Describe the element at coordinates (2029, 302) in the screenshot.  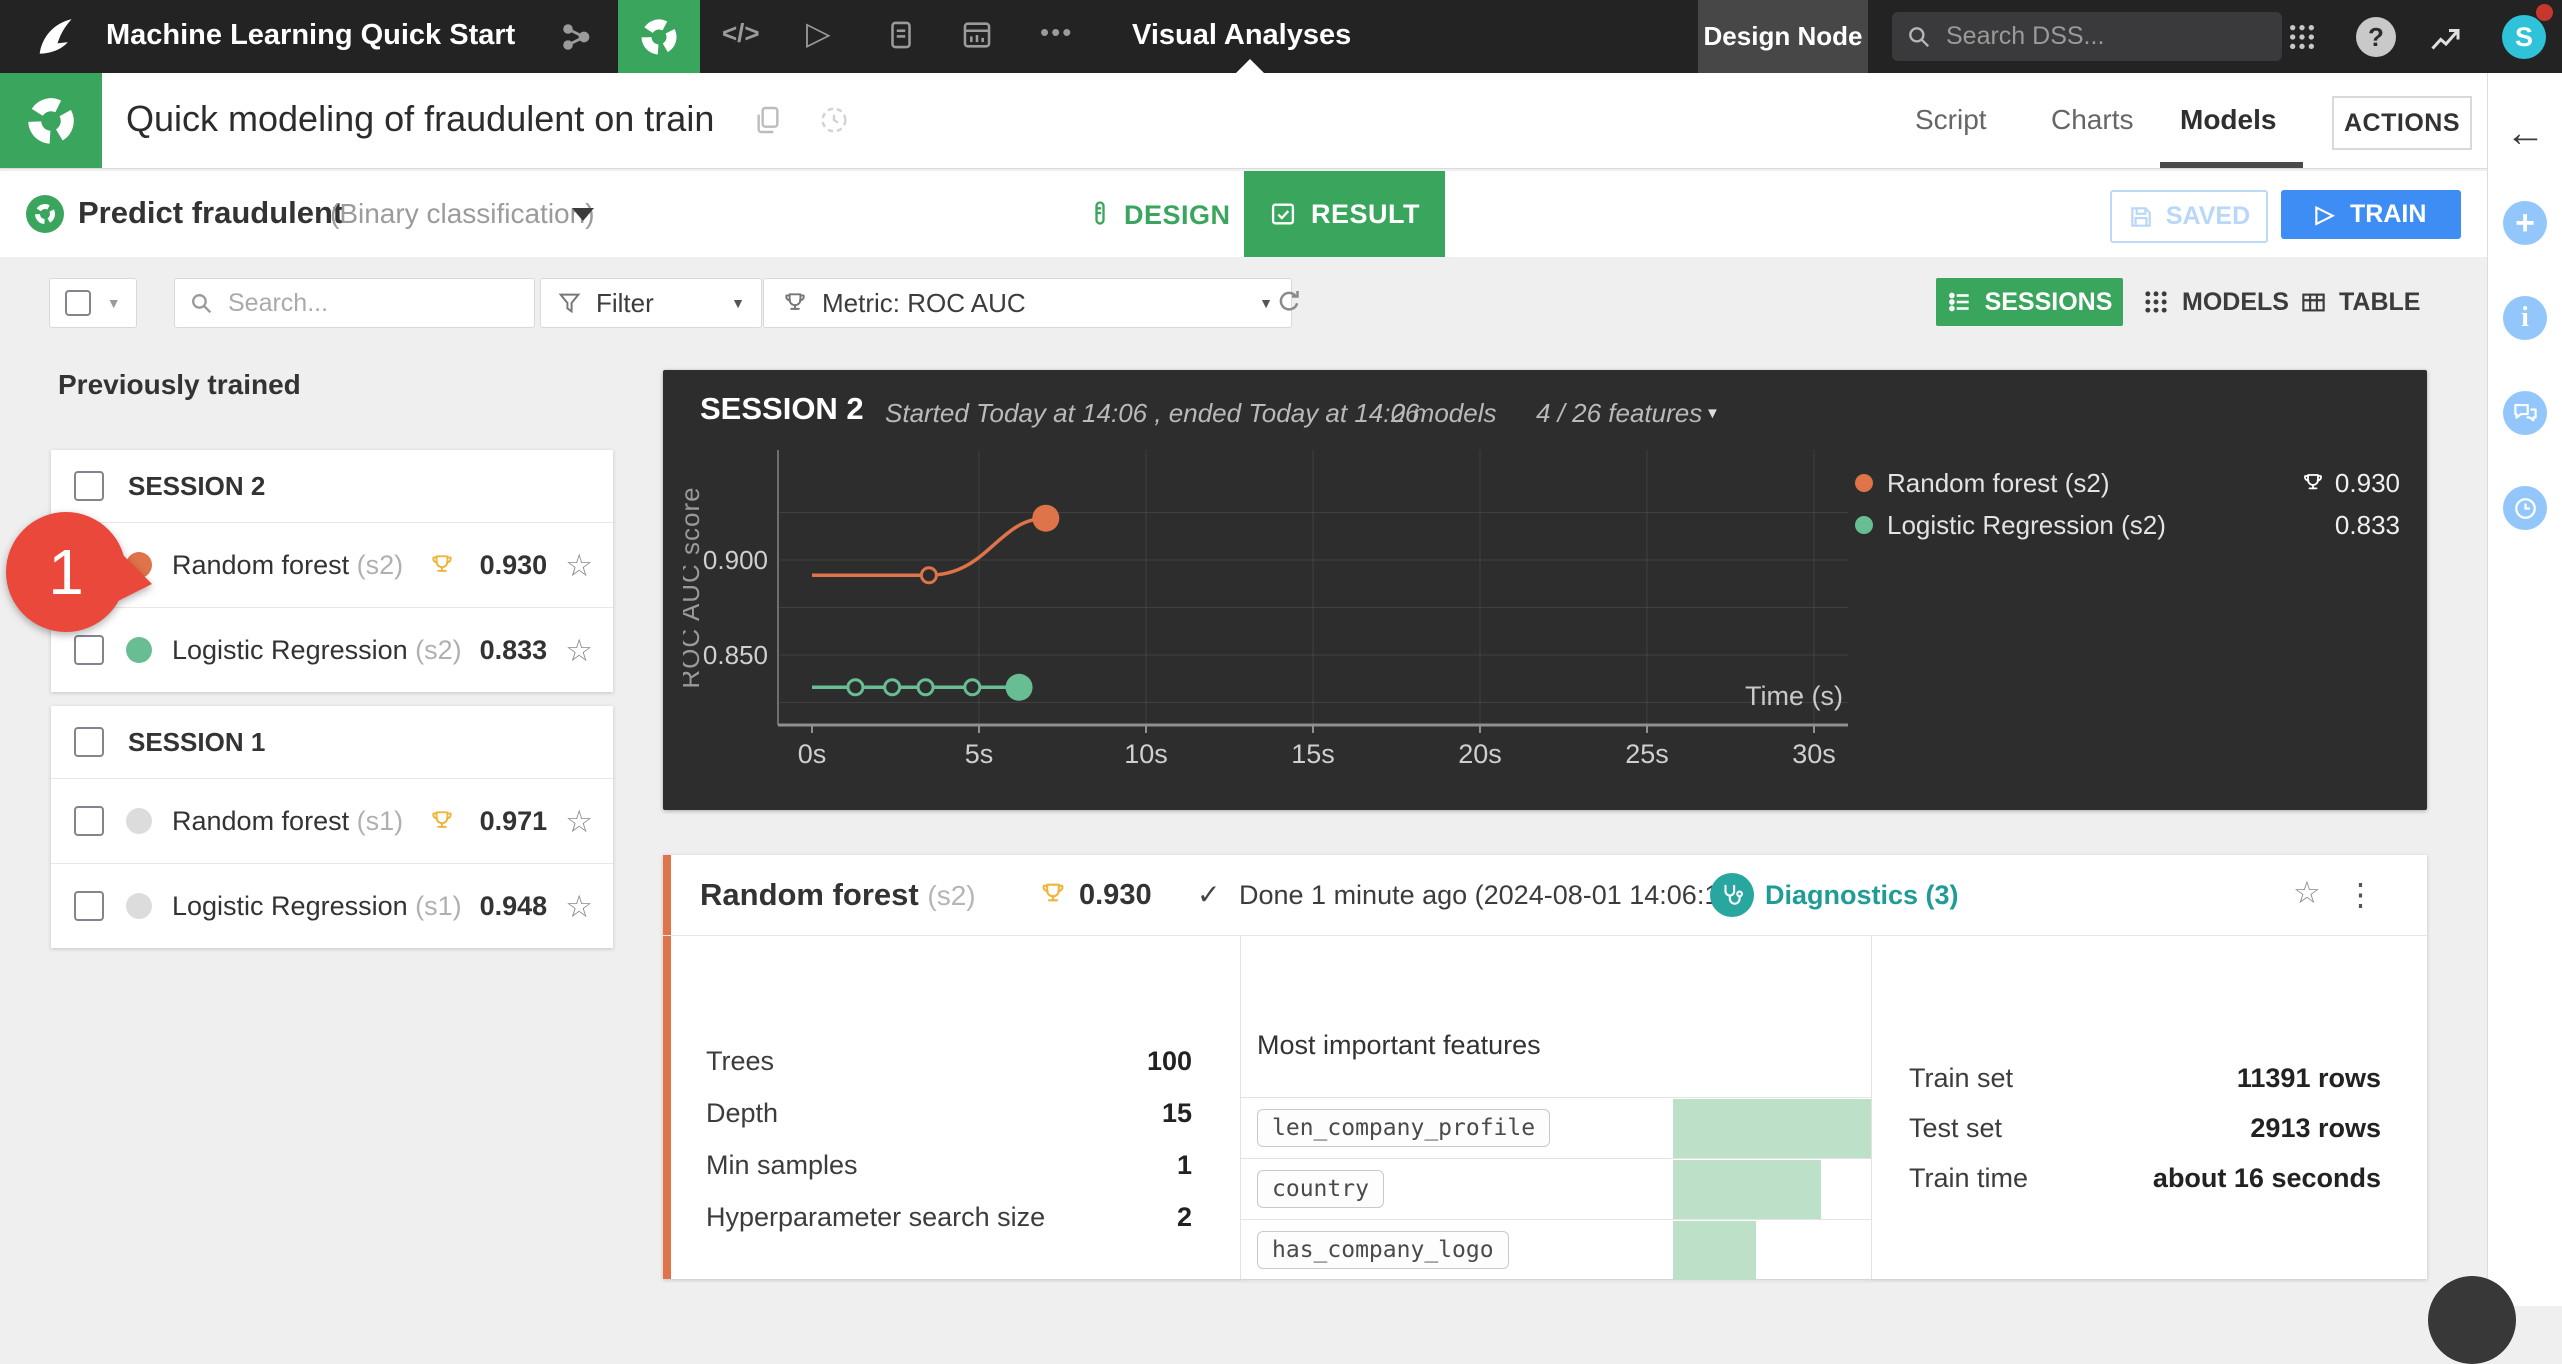
I see `view-sessions-button: SESSIONS` at that location.